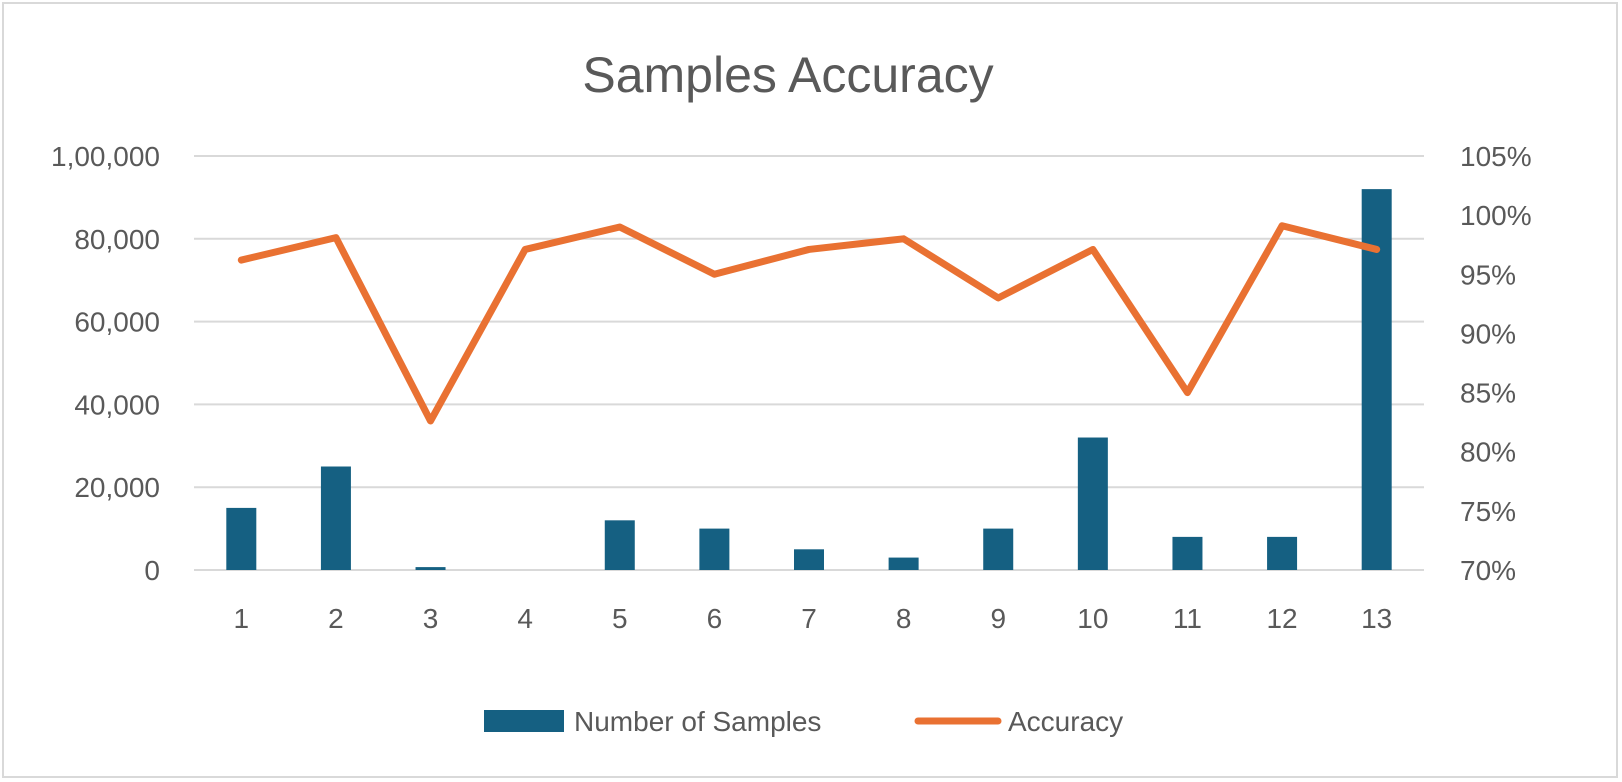 Image resolution: width=1622 pixels, height=782 pixels. I want to click on right-tick-label: 90%, so click(1488, 333).